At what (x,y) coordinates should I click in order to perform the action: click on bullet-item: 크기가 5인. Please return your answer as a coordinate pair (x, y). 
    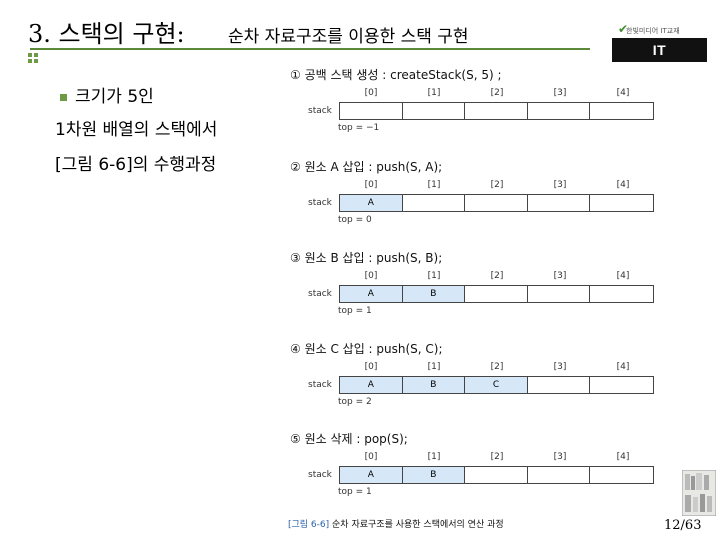
    Looking at the image, I should click on (107, 94).